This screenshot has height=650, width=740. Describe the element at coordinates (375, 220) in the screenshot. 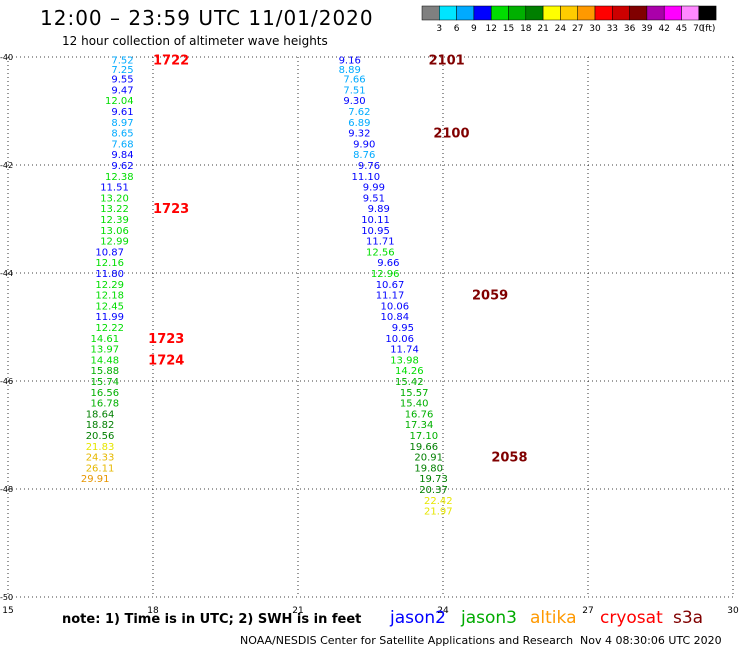

I see `wave-height-value: 10.11` at that location.